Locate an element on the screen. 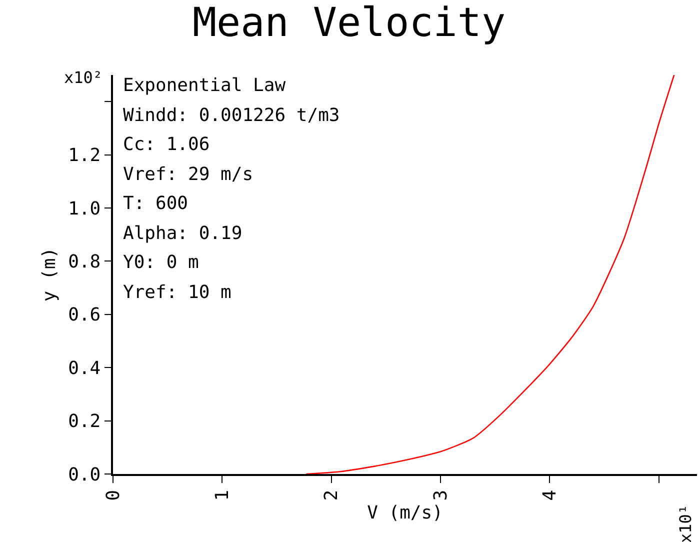  annotation: Yref: 10 m is located at coordinates (177, 292).